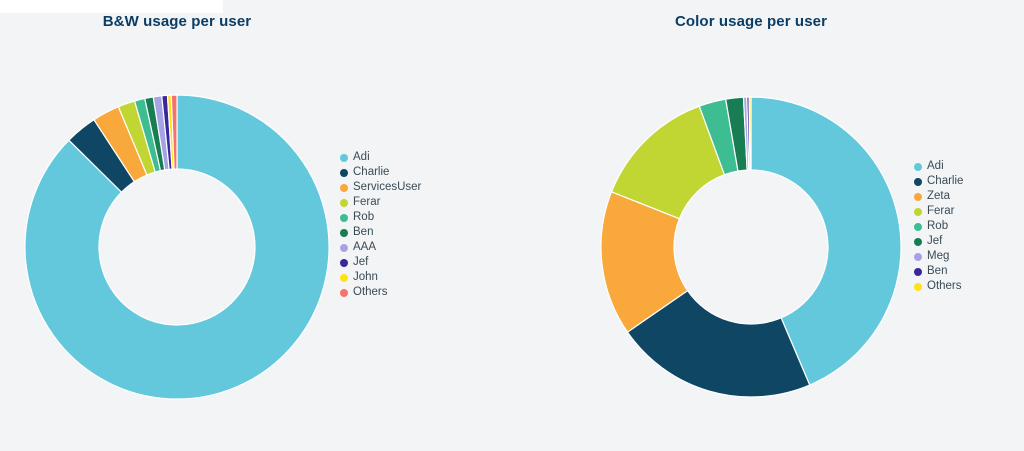 The image size is (1024, 451). Describe the element at coordinates (111, 6) in the screenshot. I see `white-strip` at that location.